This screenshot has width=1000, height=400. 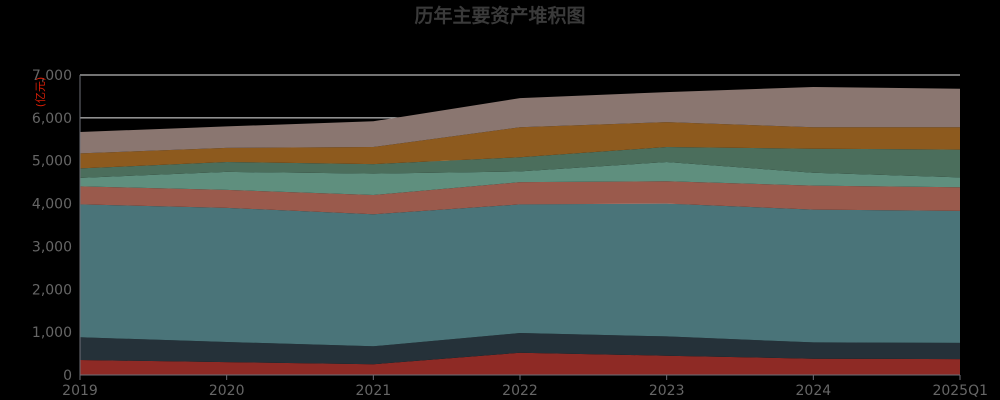 I want to click on x-tick-label: 2020, so click(x=227, y=391).